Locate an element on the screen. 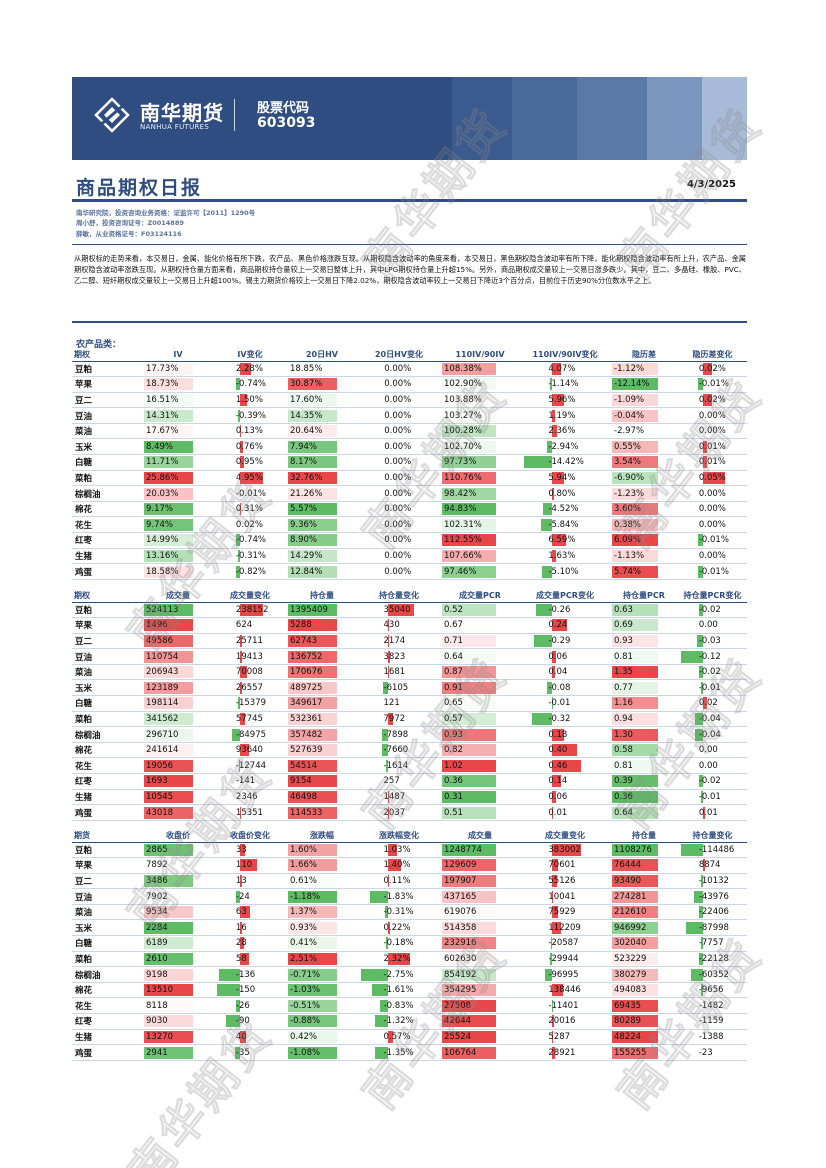 This screenshot has height=1168, width=826. author-line: 薛敏，从业资格证号：F03124116 is located at coordinates (129, 233).